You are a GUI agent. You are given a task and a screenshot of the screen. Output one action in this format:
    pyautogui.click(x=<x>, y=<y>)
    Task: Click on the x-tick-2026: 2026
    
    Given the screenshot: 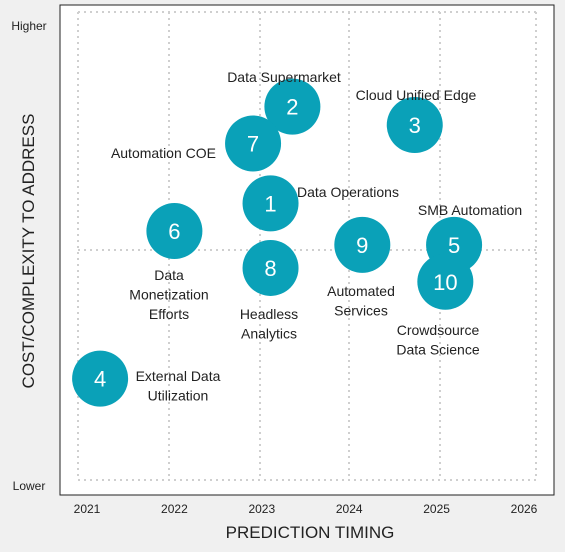 What is the action you would take?
    pyautogui.click(x=524, y=509)
    